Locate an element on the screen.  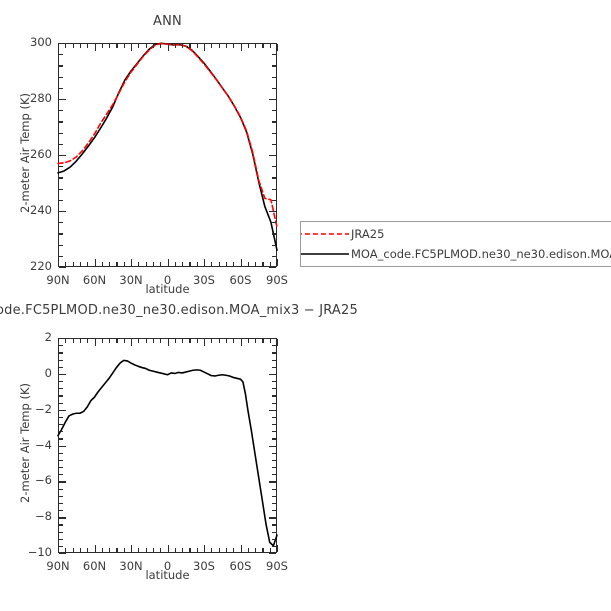
y-tick-label: 2 is located at coordinates (48, 337).